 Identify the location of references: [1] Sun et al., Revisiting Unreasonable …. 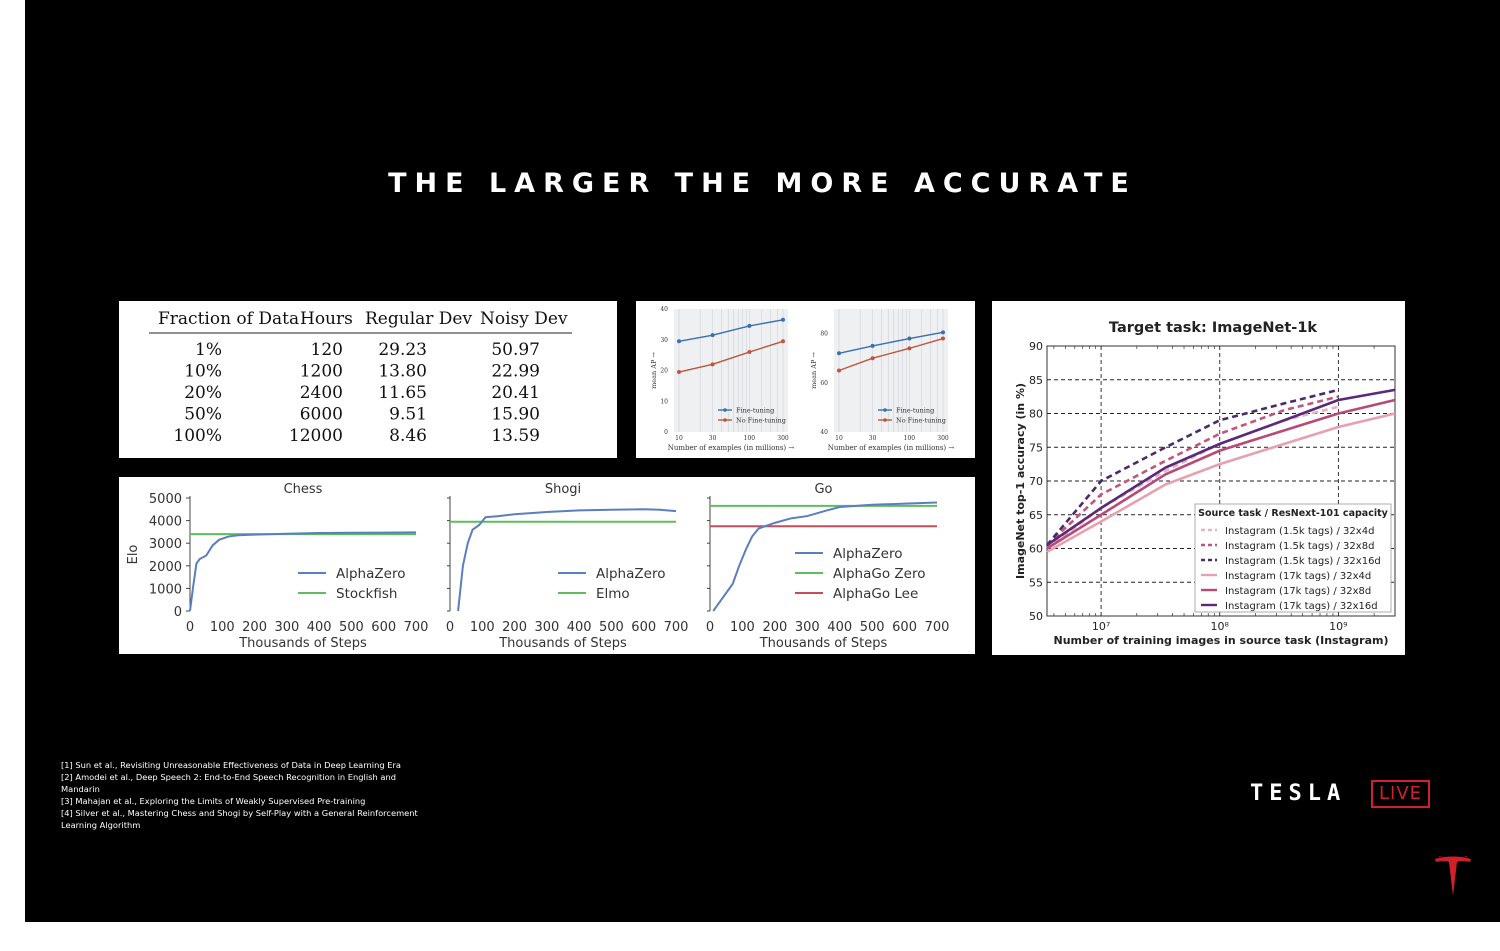
(241, 795).